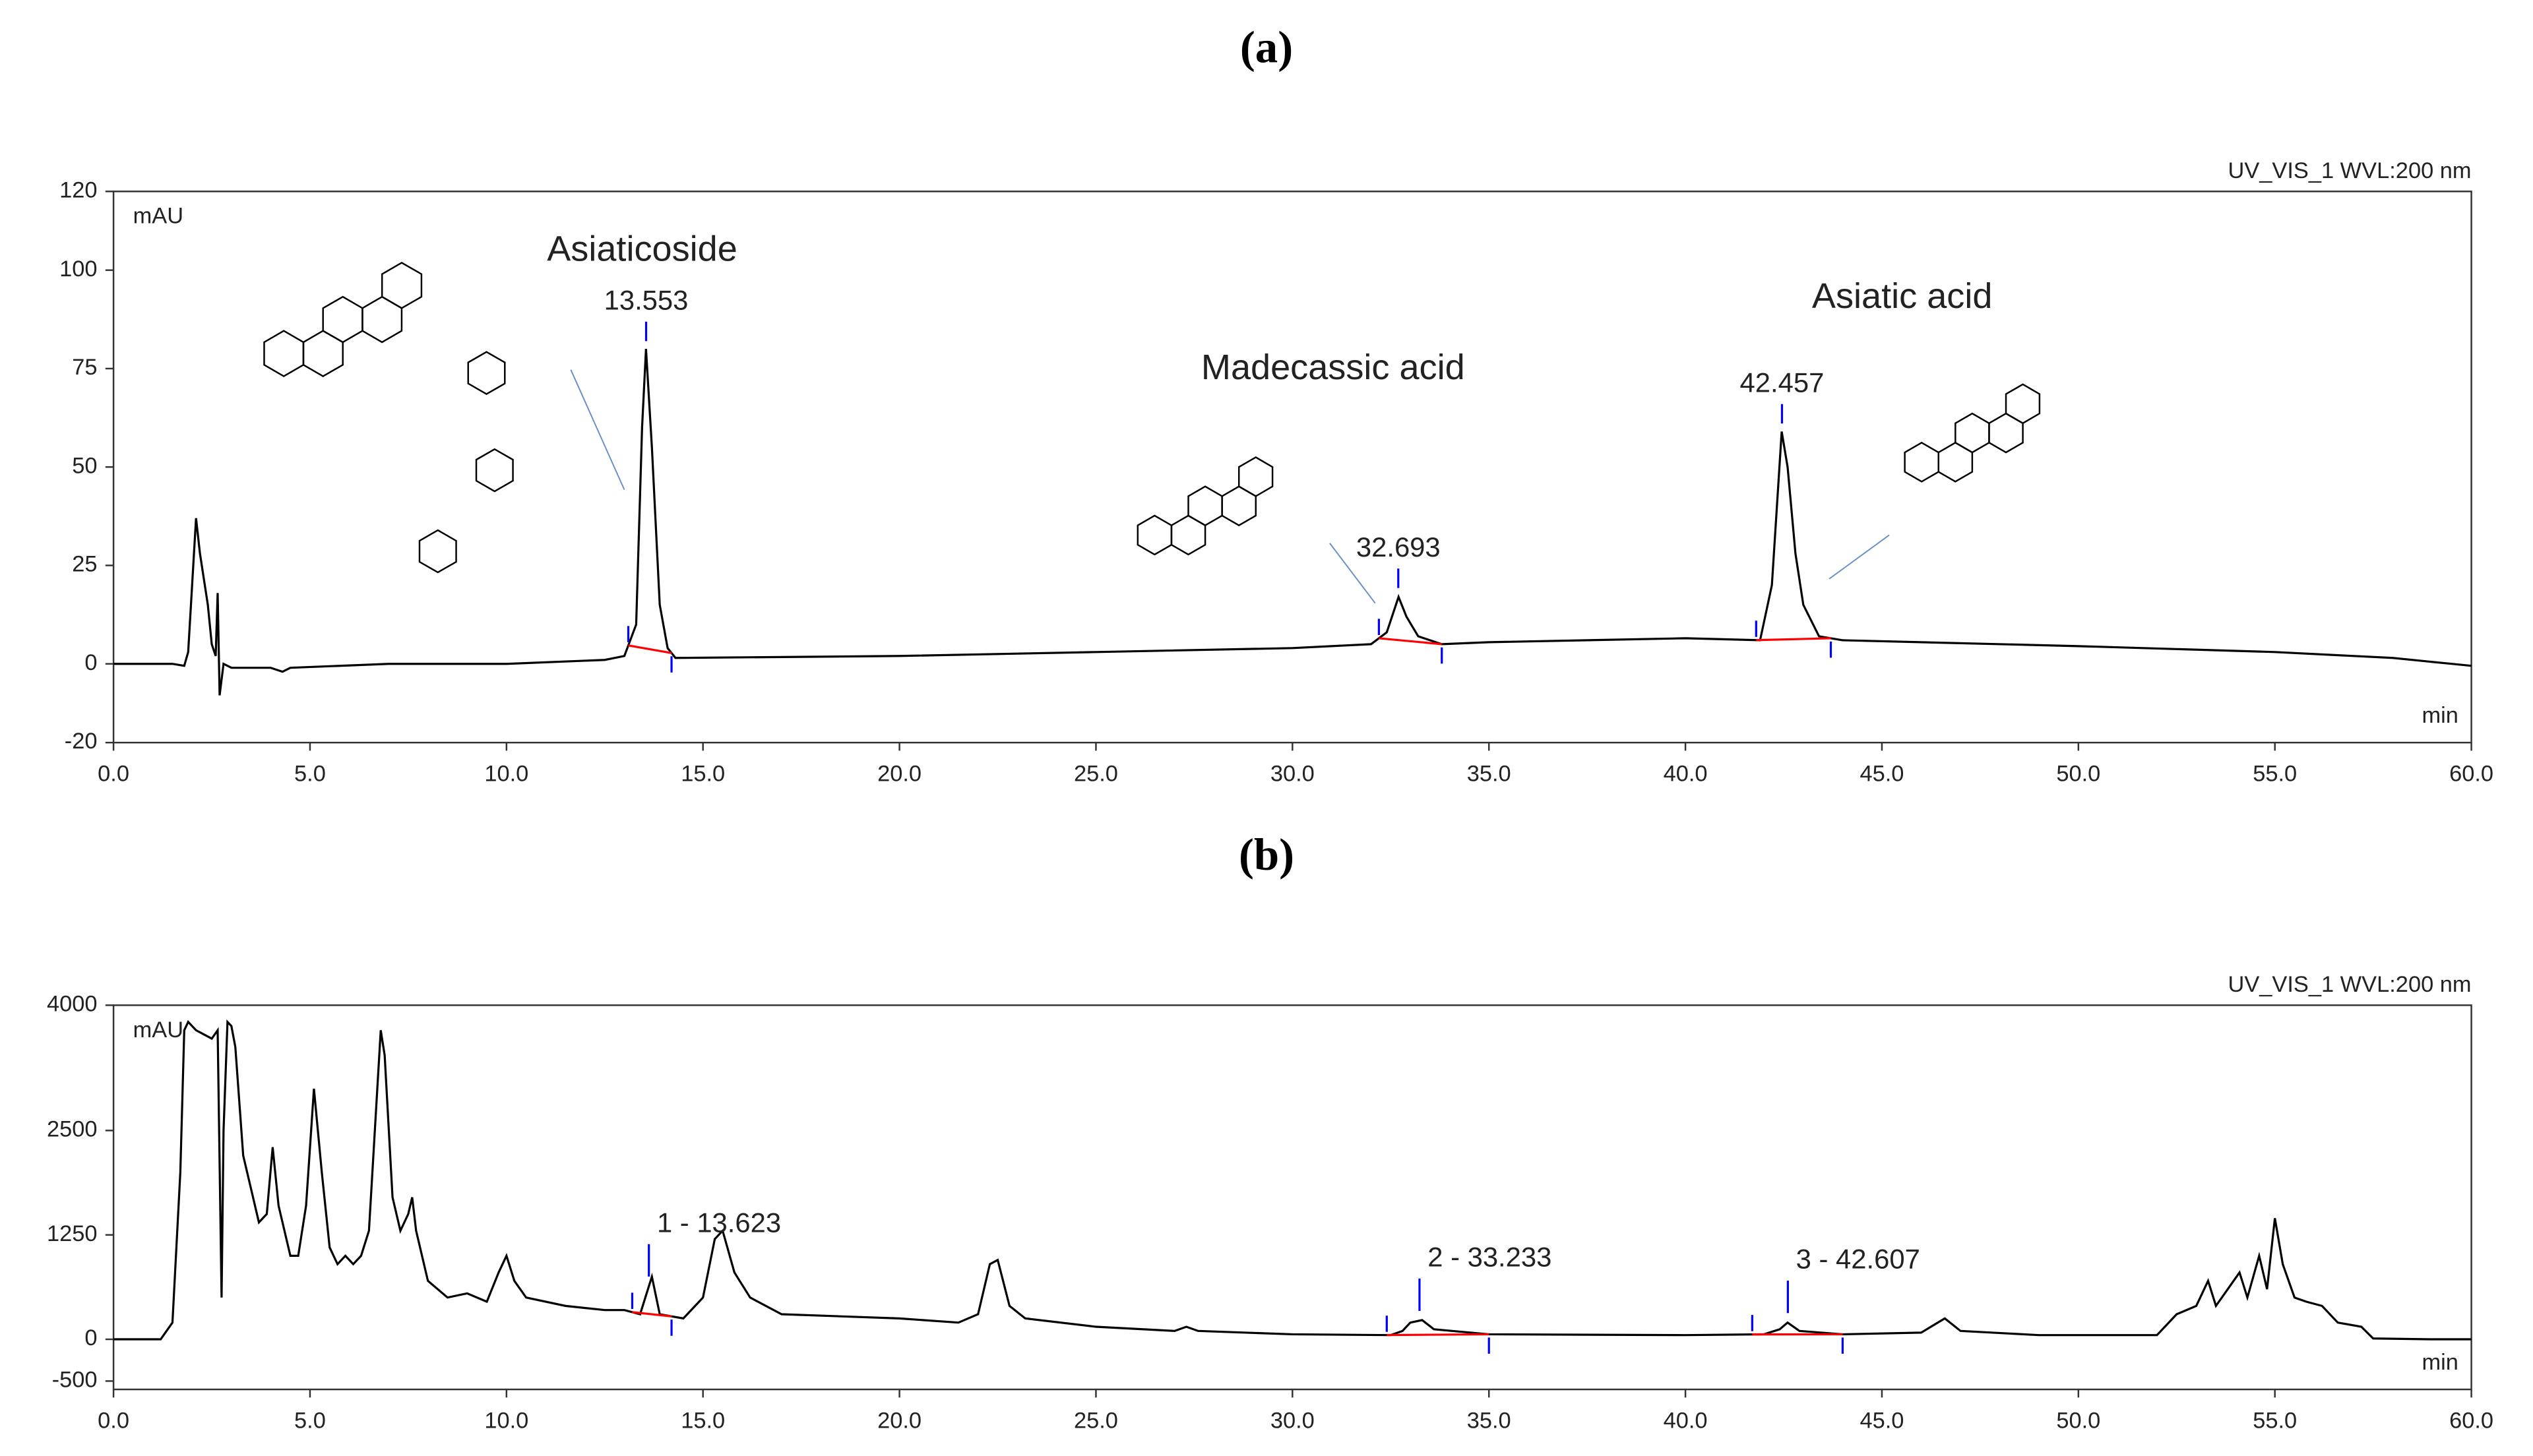  What do you see at coordinates (75, 1379) in the screenshot?
I see `y-tick-label: -500` at bounding box center [75, 1379].